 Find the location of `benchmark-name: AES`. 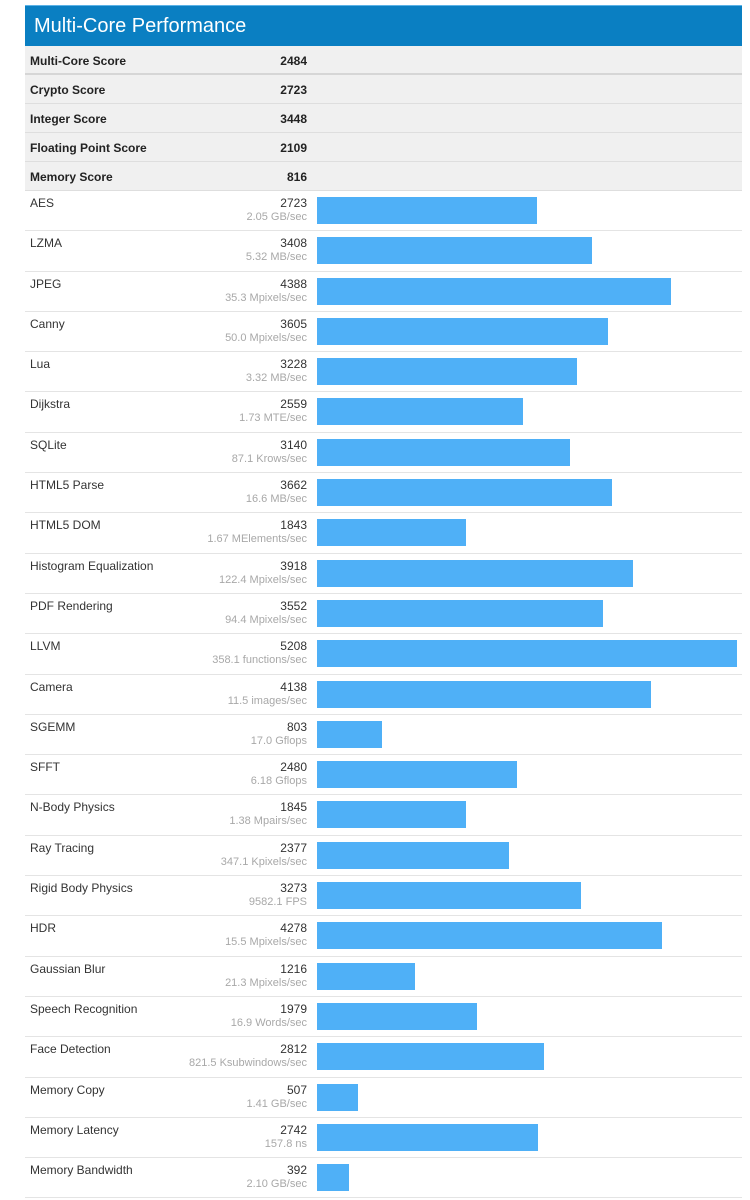

benchmark-name: AES is located at coordinates (42, 203).